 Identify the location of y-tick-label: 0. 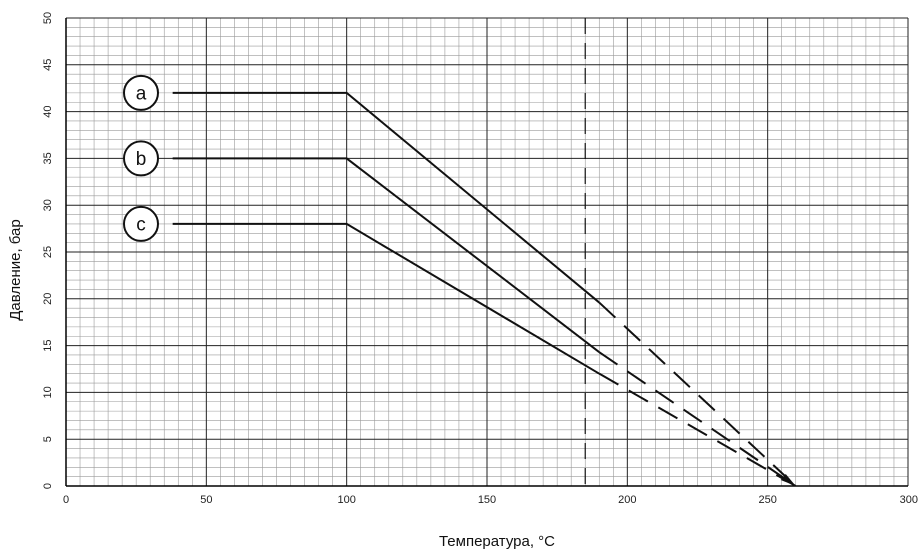
(48, 486).